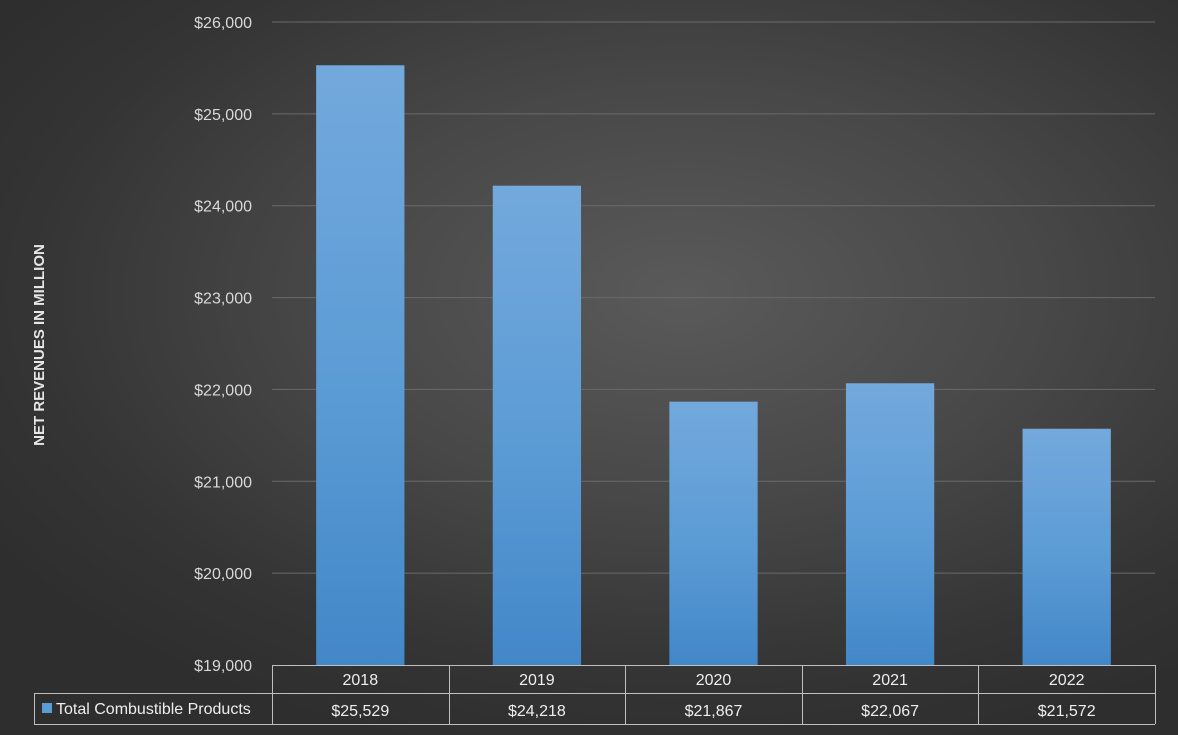 This screenshot has width=1178, height=735. What do you see at coordinates (223, 115) in the screenshot?
I see `y-tick-label: $25,000` at bounding box center [223, 115].